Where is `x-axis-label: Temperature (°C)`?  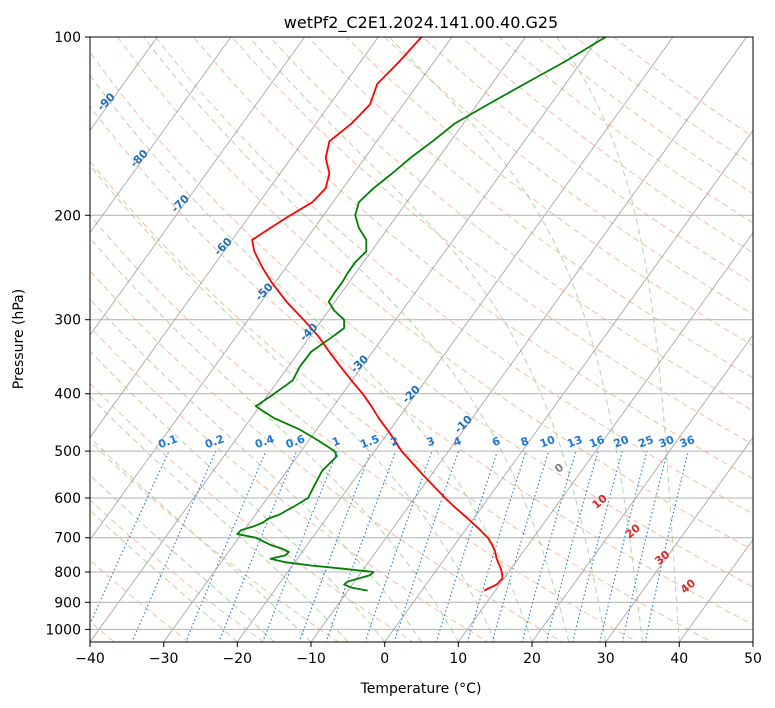 x-axis-label: Temperature (°C) is located at coordinates (421, 689).